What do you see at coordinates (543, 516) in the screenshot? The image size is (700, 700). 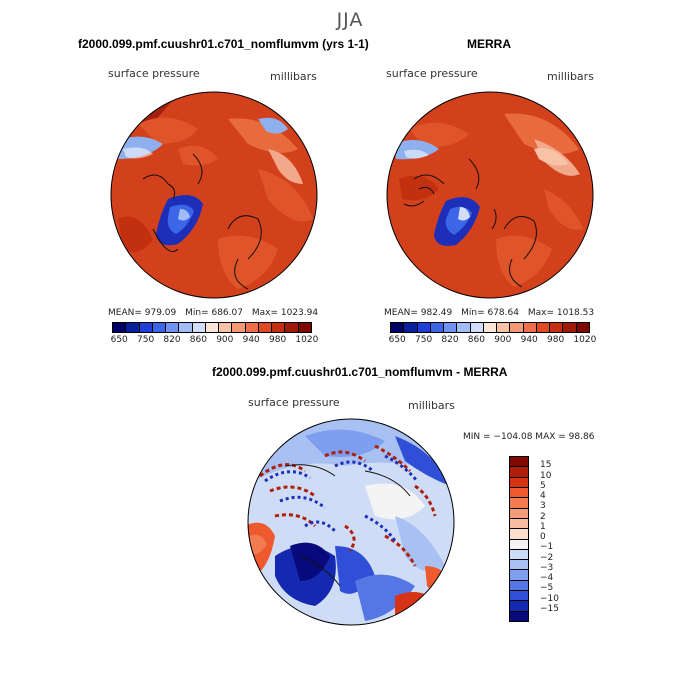 I see `colorbar-tick-label: 2` at bounding box center [543, 516].